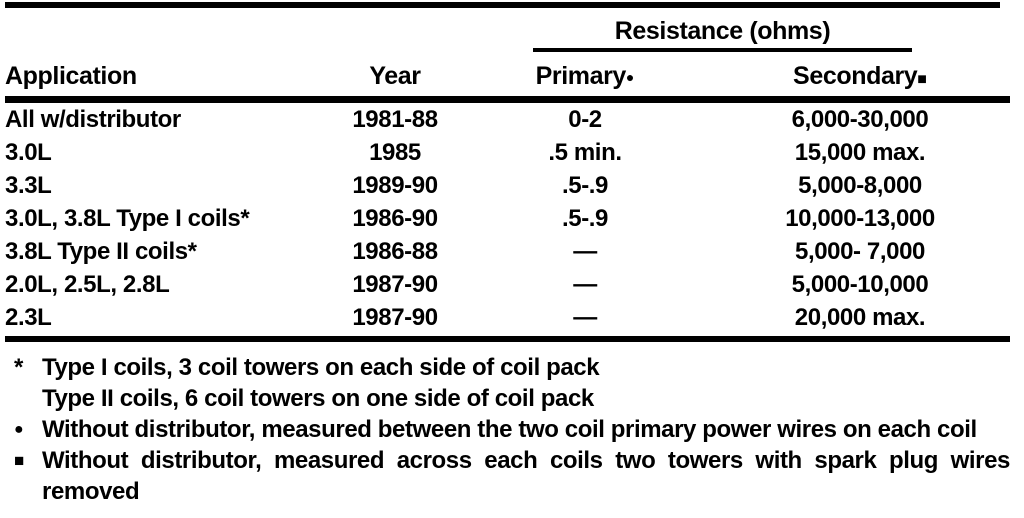  I want to click on cell-application: 3.0L, 3.8L Type I coils*, so click(127, 218).